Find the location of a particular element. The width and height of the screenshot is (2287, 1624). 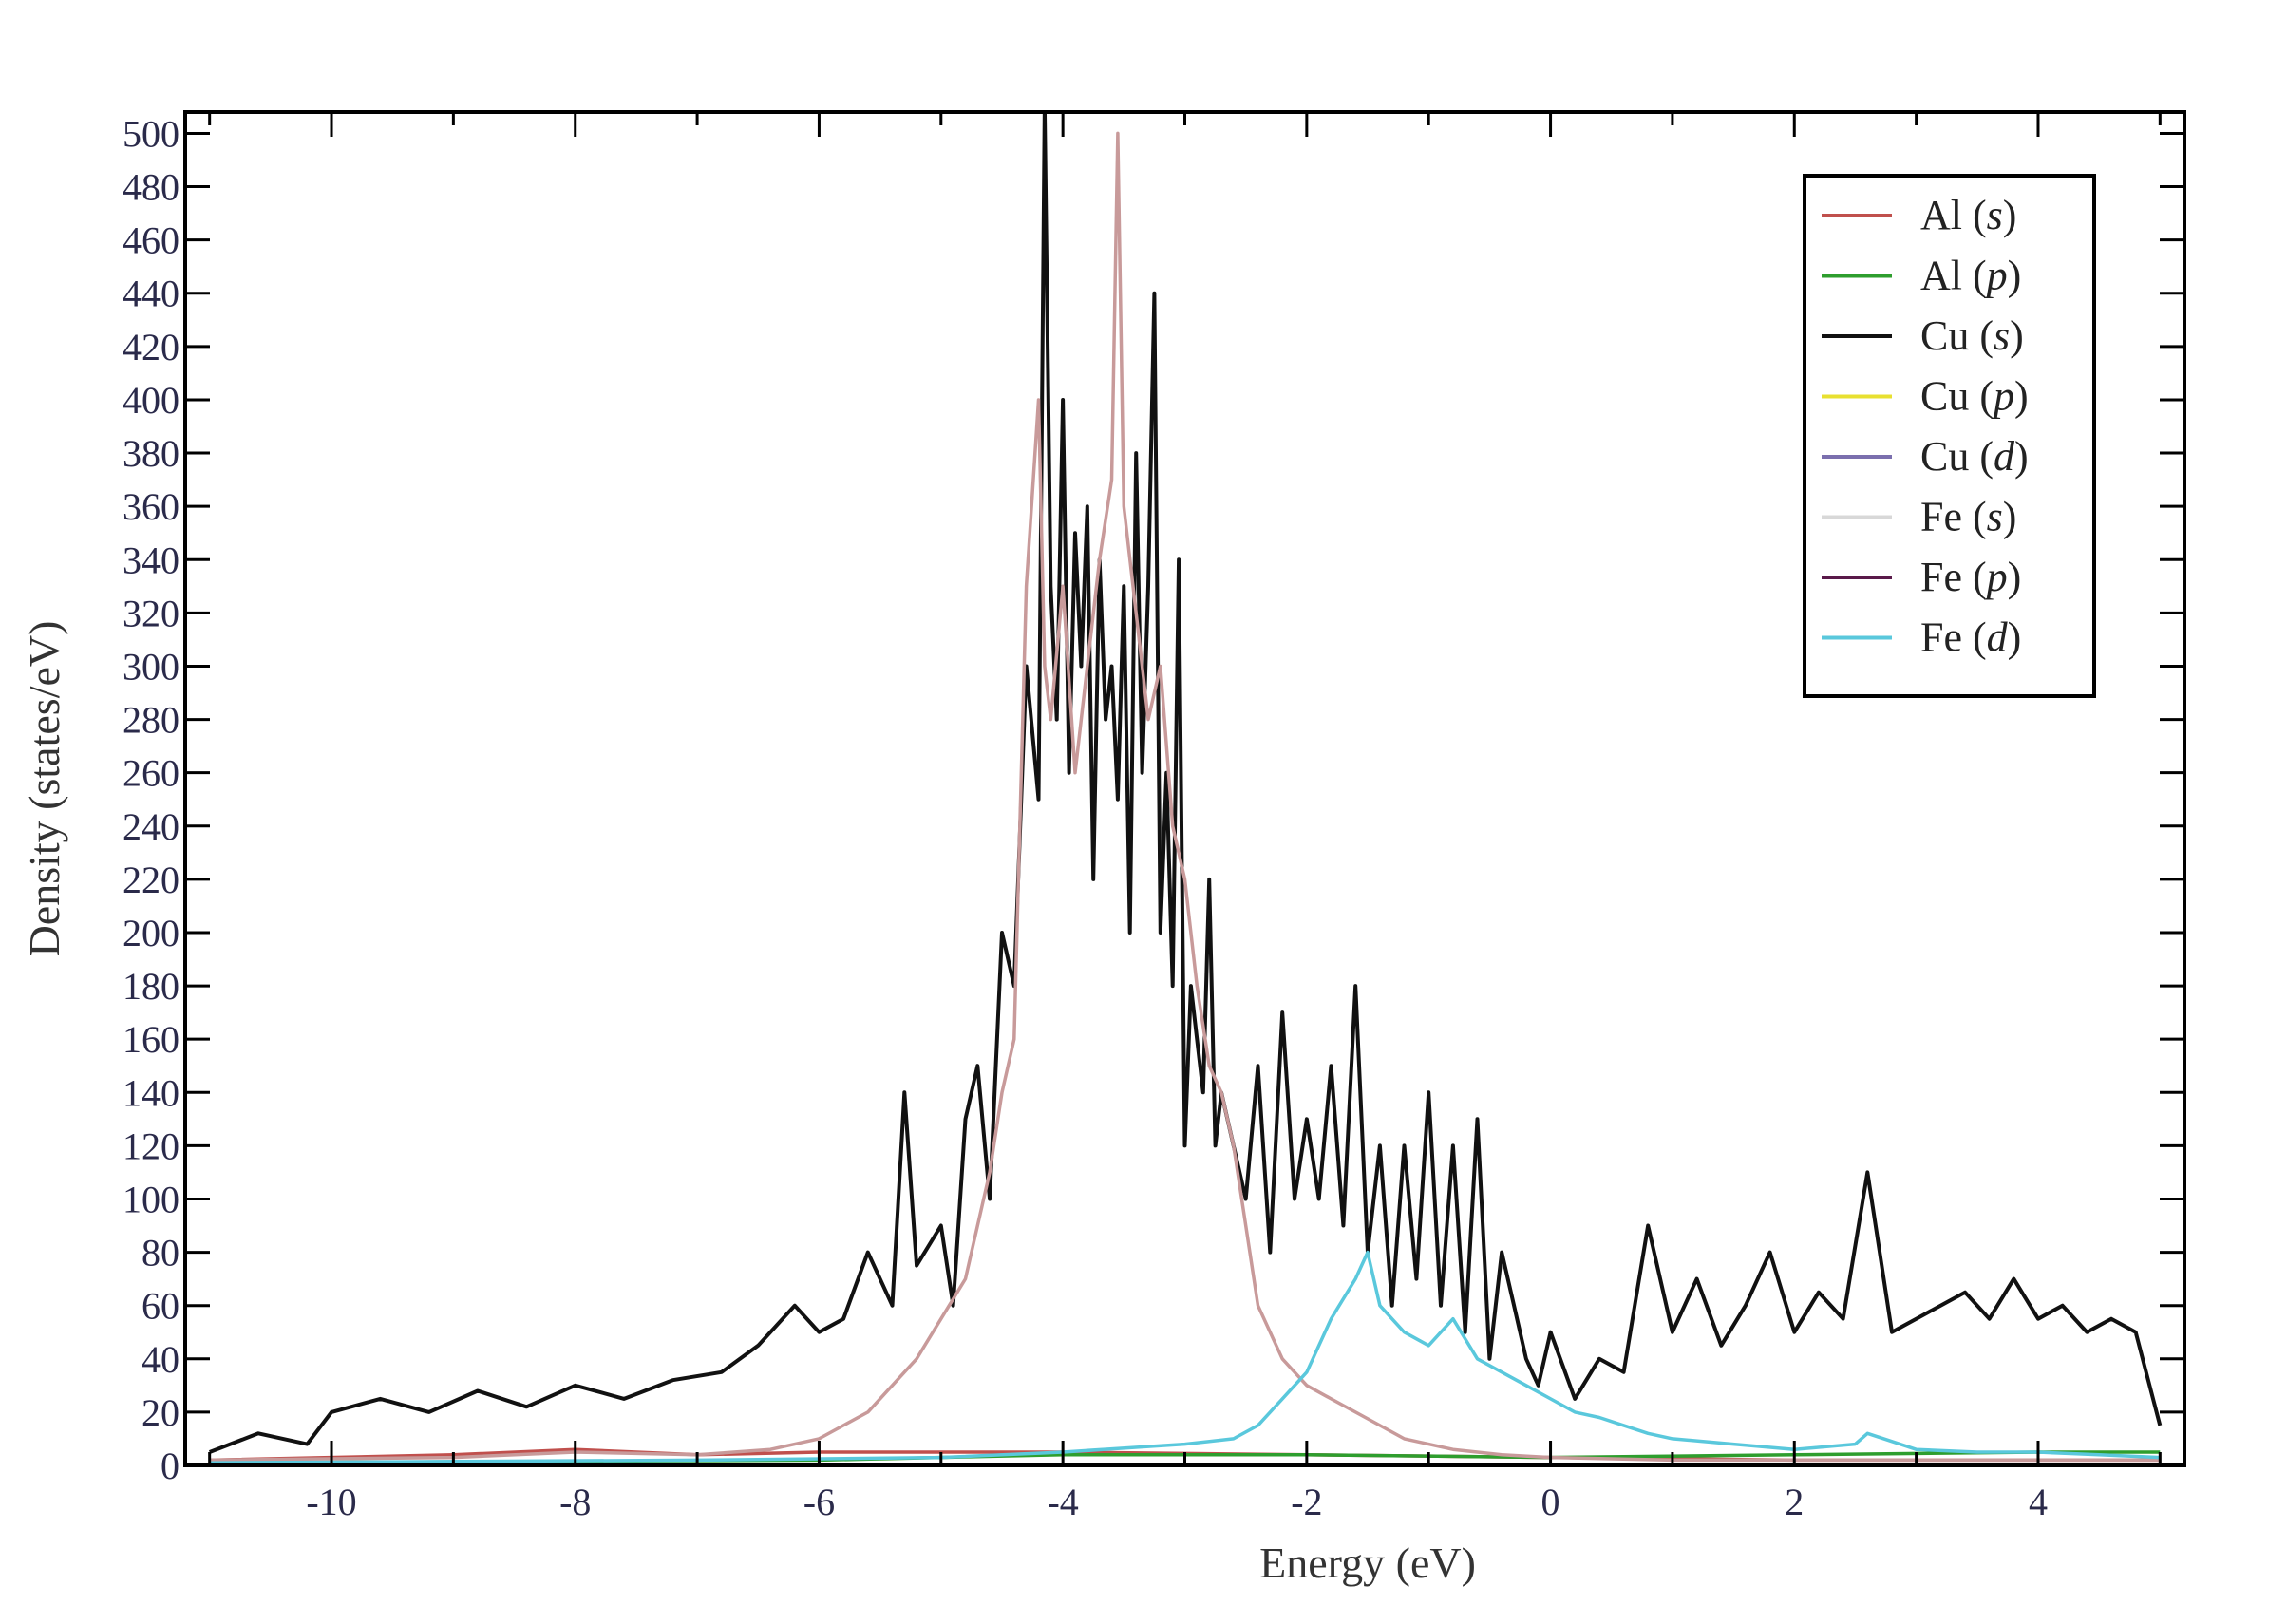

y-tick-label: 460 is located at coordinates (151, 240).